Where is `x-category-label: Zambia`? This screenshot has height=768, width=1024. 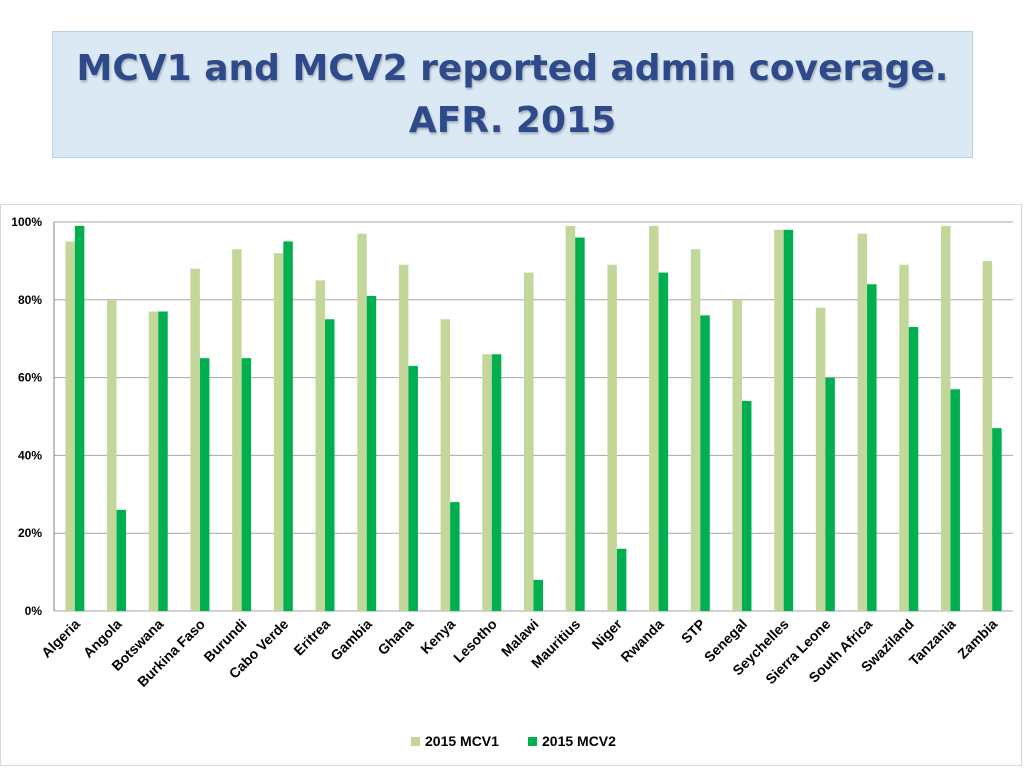 x-category-label: Zambia is located at coordinates (977, 639).